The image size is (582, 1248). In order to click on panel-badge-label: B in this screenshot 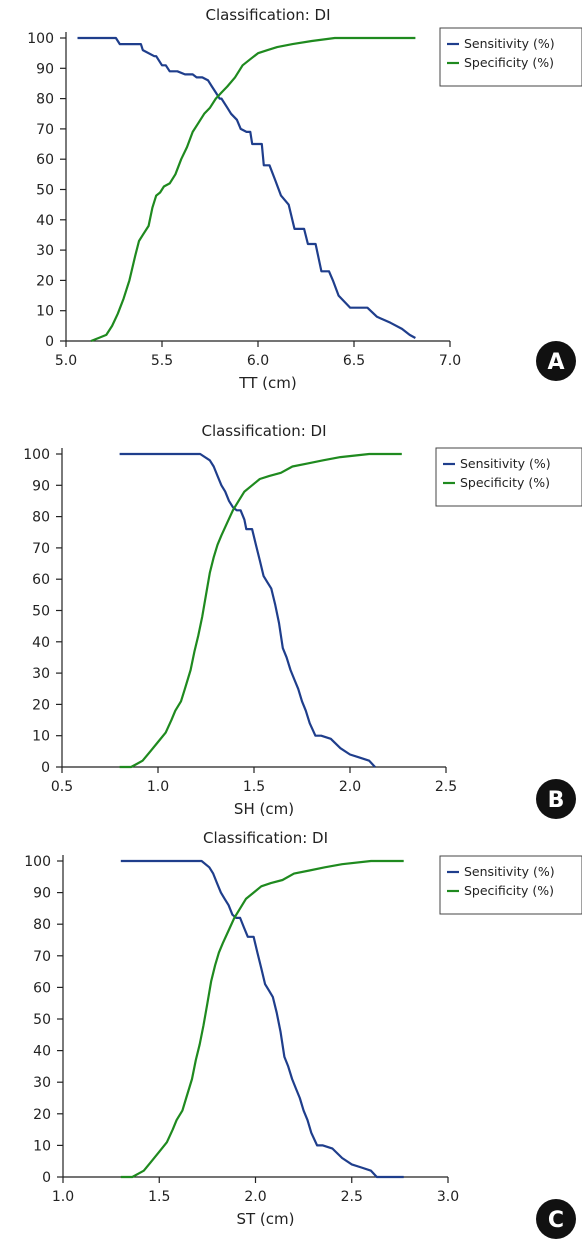, I will do `click(556, 800)`.